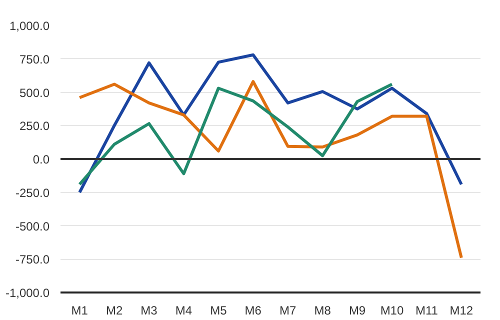 This screenshot has height=320, width=500. I want to click on y-tick-label: 500.0, so click(34, 93).